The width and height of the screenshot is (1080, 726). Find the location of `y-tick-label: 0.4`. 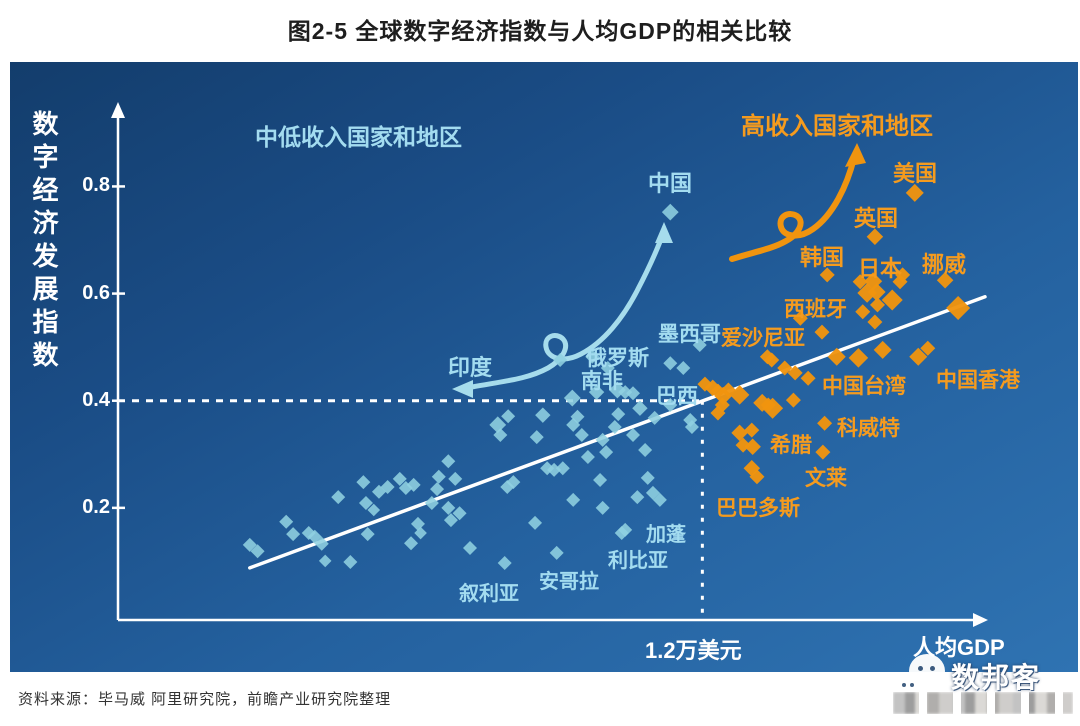

y-tick-label: 0.4 is located at coordinates (96, 399).